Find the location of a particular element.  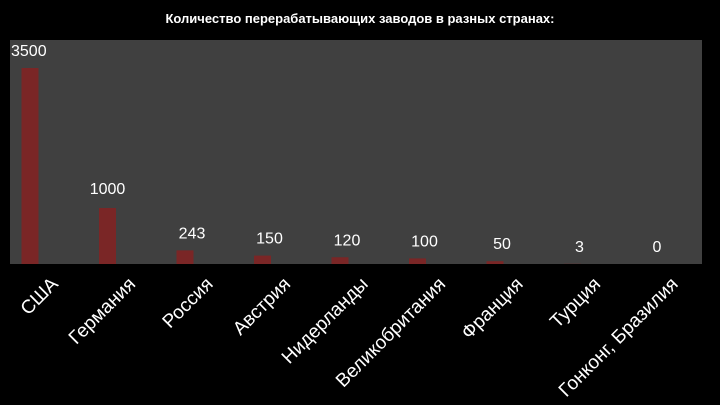

value-label-uk: 100 is located at coordinates (424, 241).